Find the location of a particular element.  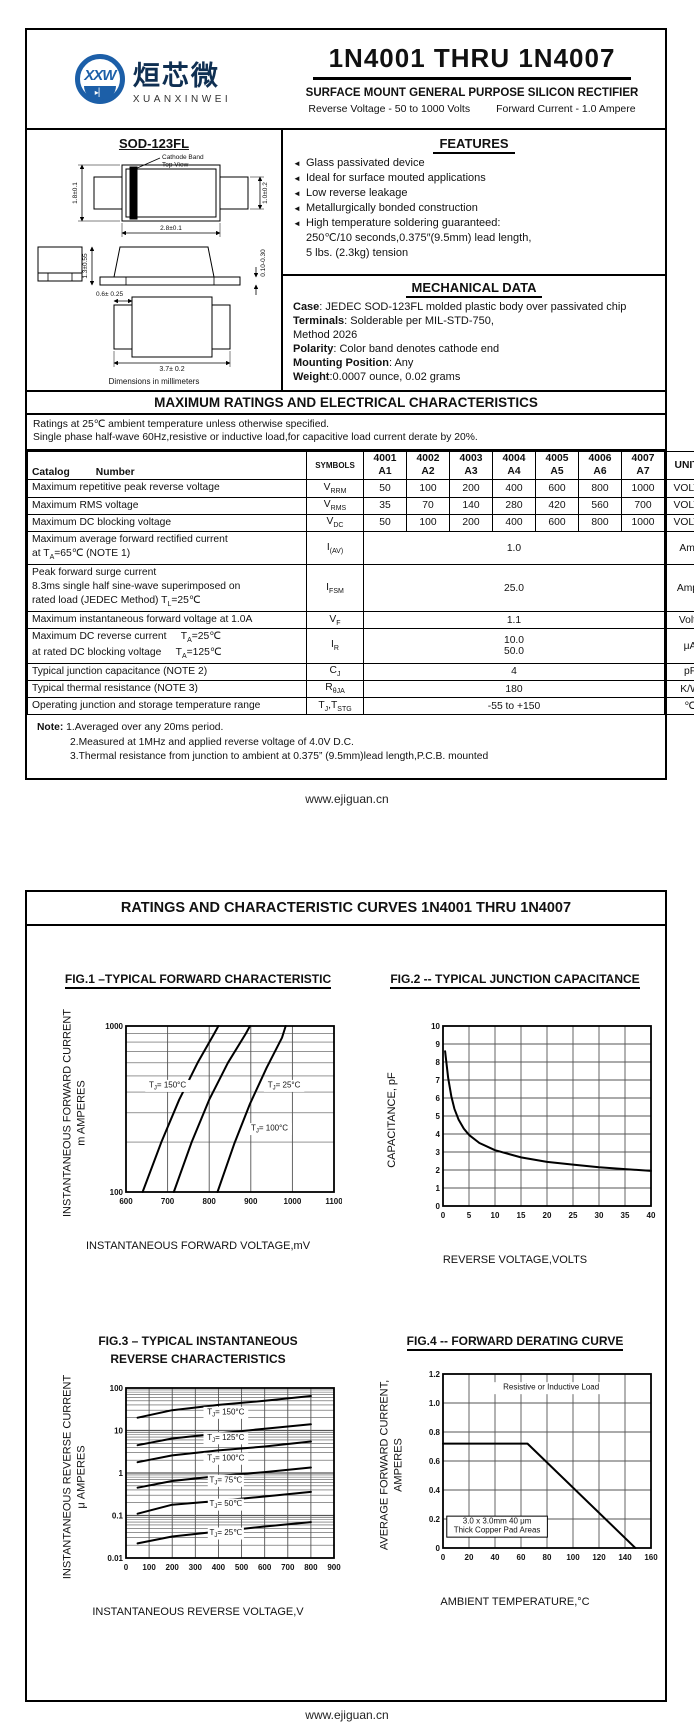

svg-text: 0.2 is located at coordinates (435, 1519).